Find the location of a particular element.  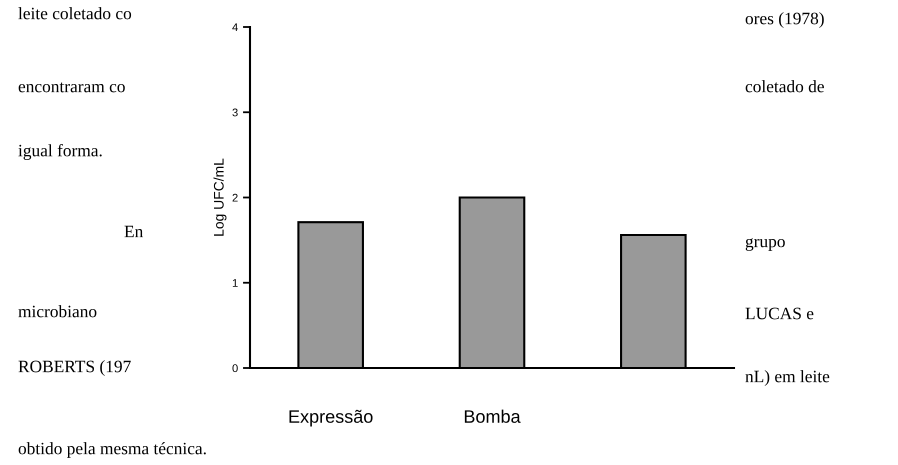

text: obtido pela mesma técnica. is located at coordinates (112, 450).